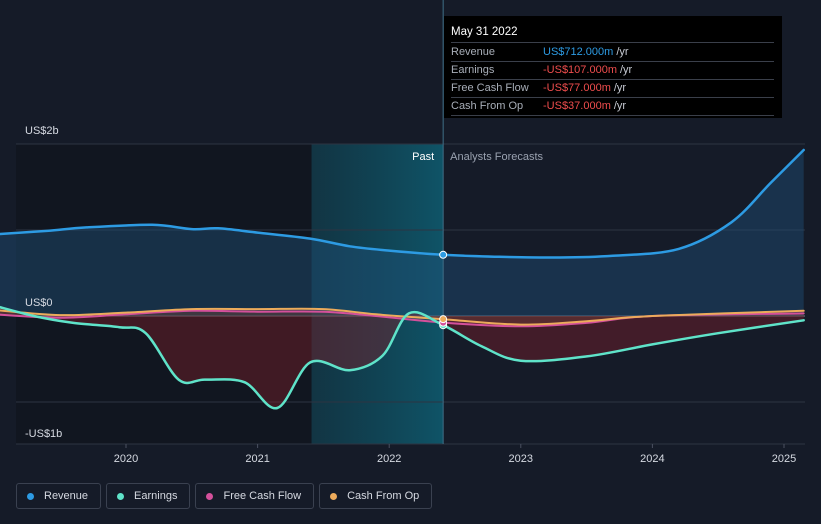 This screenshot has width=821, height=524. Describe the element at coordinates (473, 70) in the screenshot. I see `tooltip-label: Earnings` at that location.